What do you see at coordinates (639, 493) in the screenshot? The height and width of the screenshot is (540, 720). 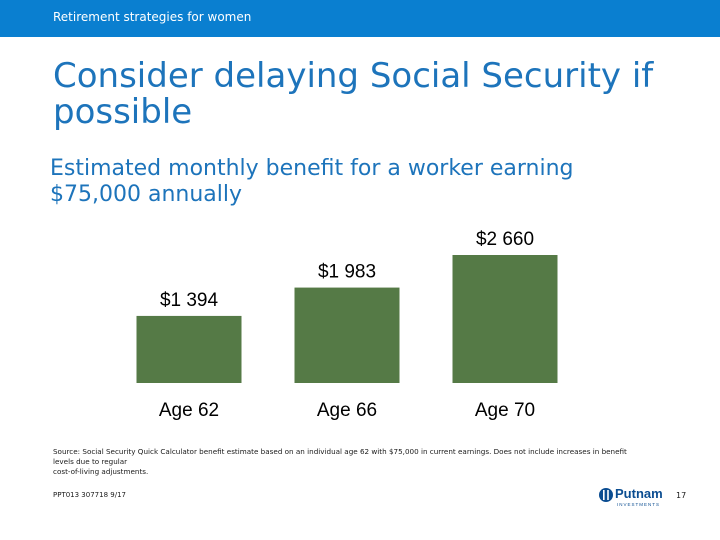 I see `logo-text: Putnam` at bounding box center [639, 493].